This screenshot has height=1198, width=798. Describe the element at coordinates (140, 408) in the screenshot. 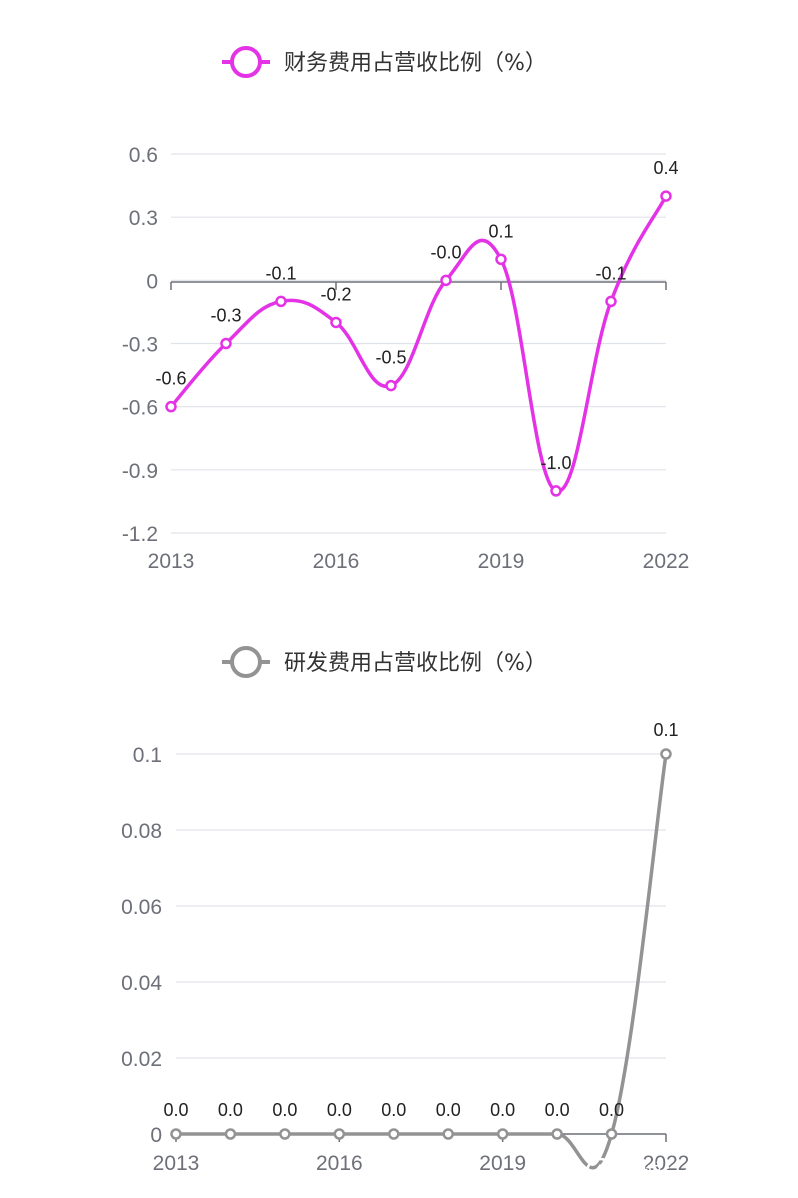

I see `y-tick-label: -0.6` at that location.